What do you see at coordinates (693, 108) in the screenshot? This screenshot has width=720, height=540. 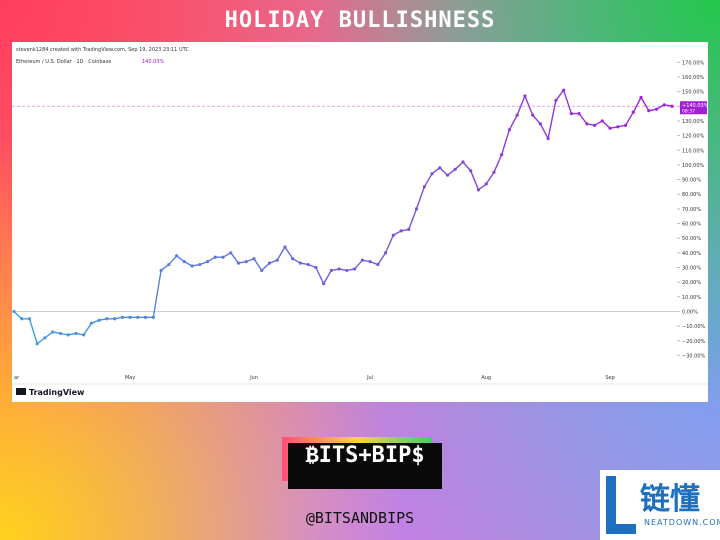 I see `last-value-box` at bounding box center [693, 108].